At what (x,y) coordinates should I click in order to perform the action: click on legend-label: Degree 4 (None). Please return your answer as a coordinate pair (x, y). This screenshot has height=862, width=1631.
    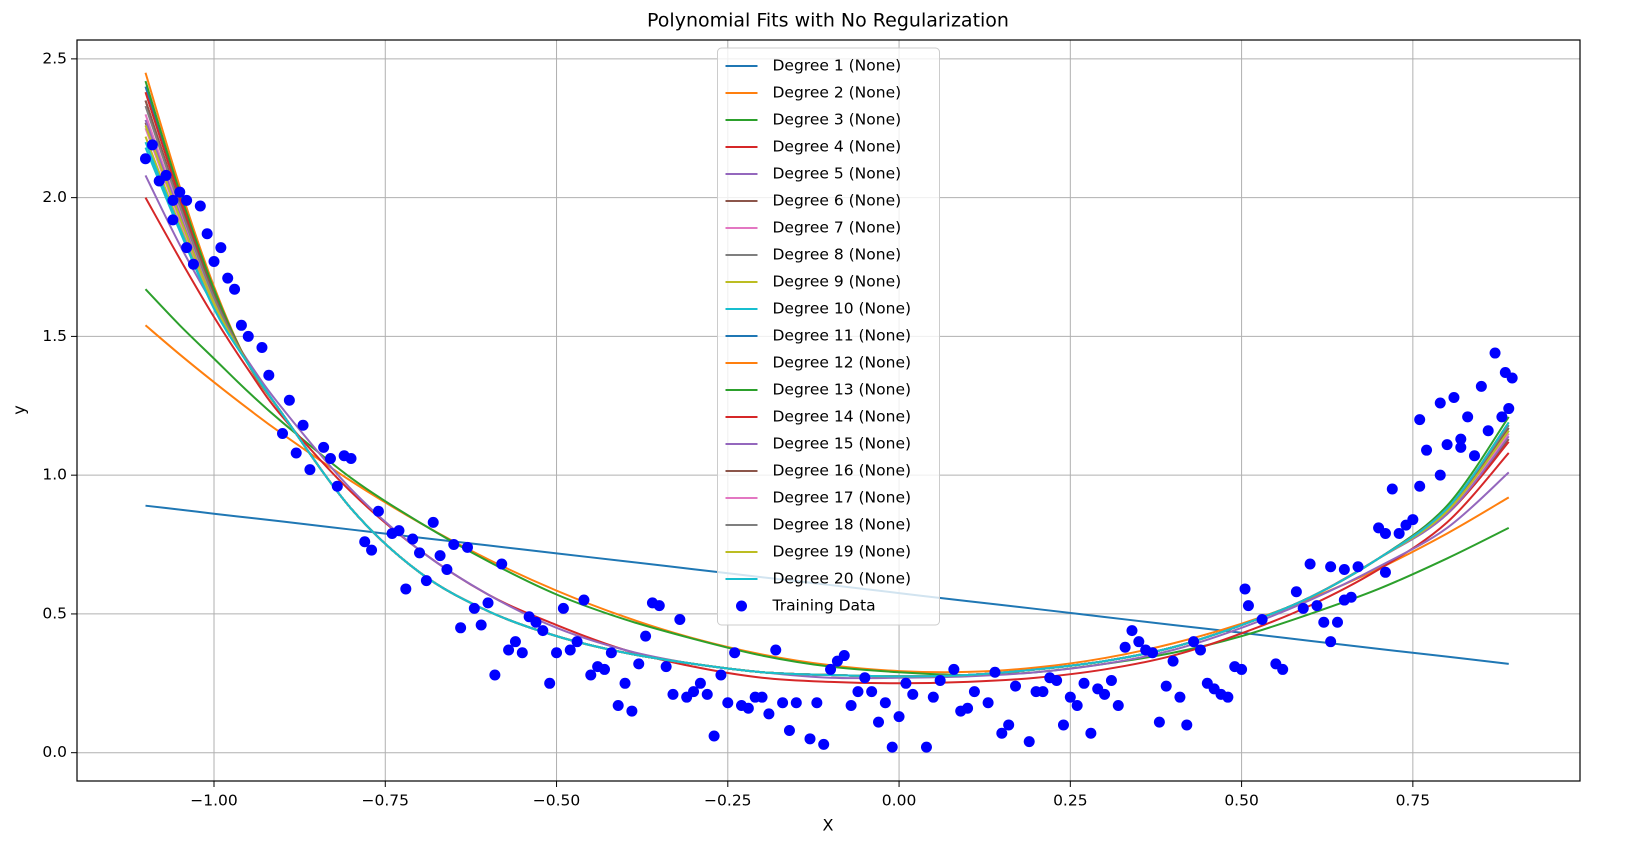
    Looking at the image, I should click on (837, 147).